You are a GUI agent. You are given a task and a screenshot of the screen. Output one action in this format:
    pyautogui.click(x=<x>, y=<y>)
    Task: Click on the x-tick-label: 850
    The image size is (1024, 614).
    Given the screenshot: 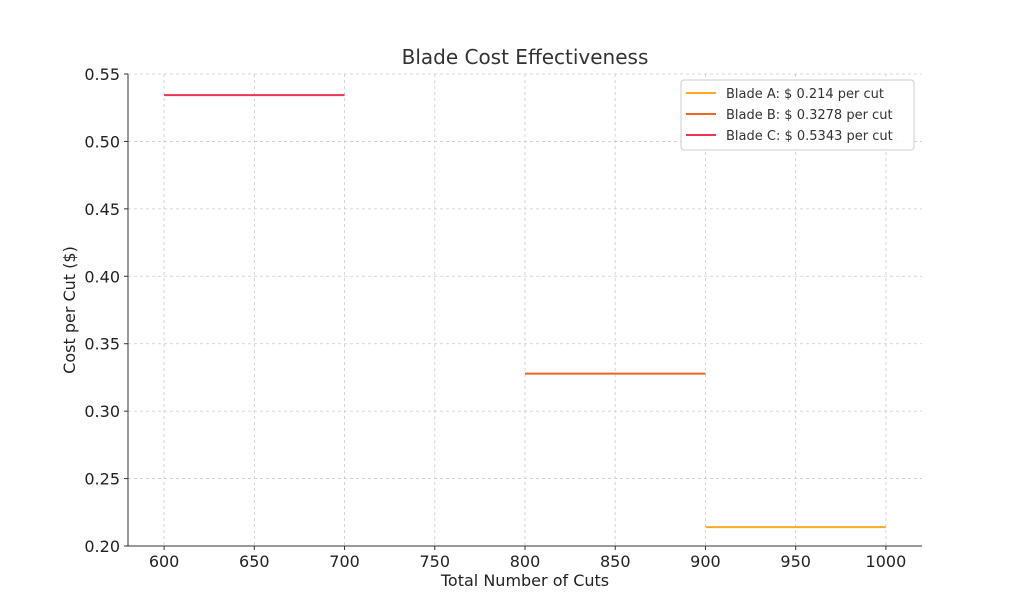 What is the action you would take?
    pyautogui.click(x=615, y=561)
    